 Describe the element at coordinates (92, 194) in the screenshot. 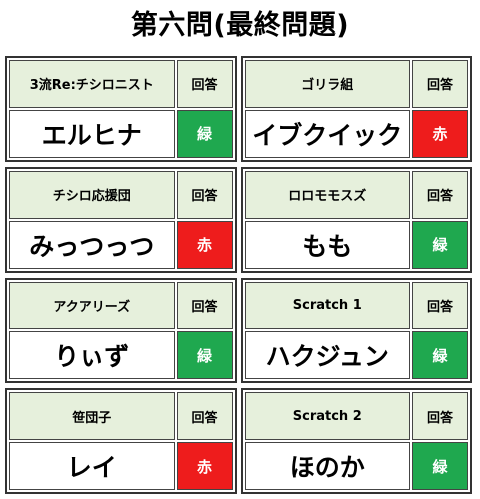

I see `team-name: チシロ応援団` at that location.